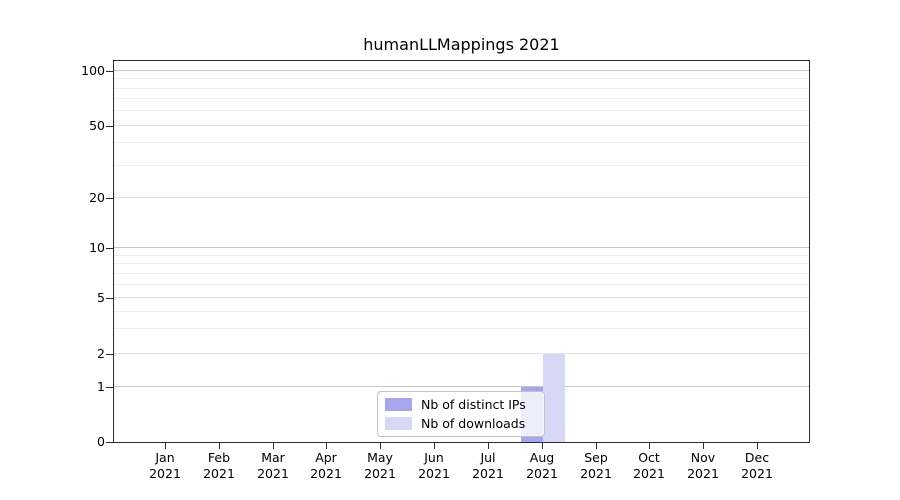 This screenshot has width=900, height=500. What do you see at coordinates (97, 247) in the screenshot?
I see `y-tick-label: 10` at bounding box center [97, 247].